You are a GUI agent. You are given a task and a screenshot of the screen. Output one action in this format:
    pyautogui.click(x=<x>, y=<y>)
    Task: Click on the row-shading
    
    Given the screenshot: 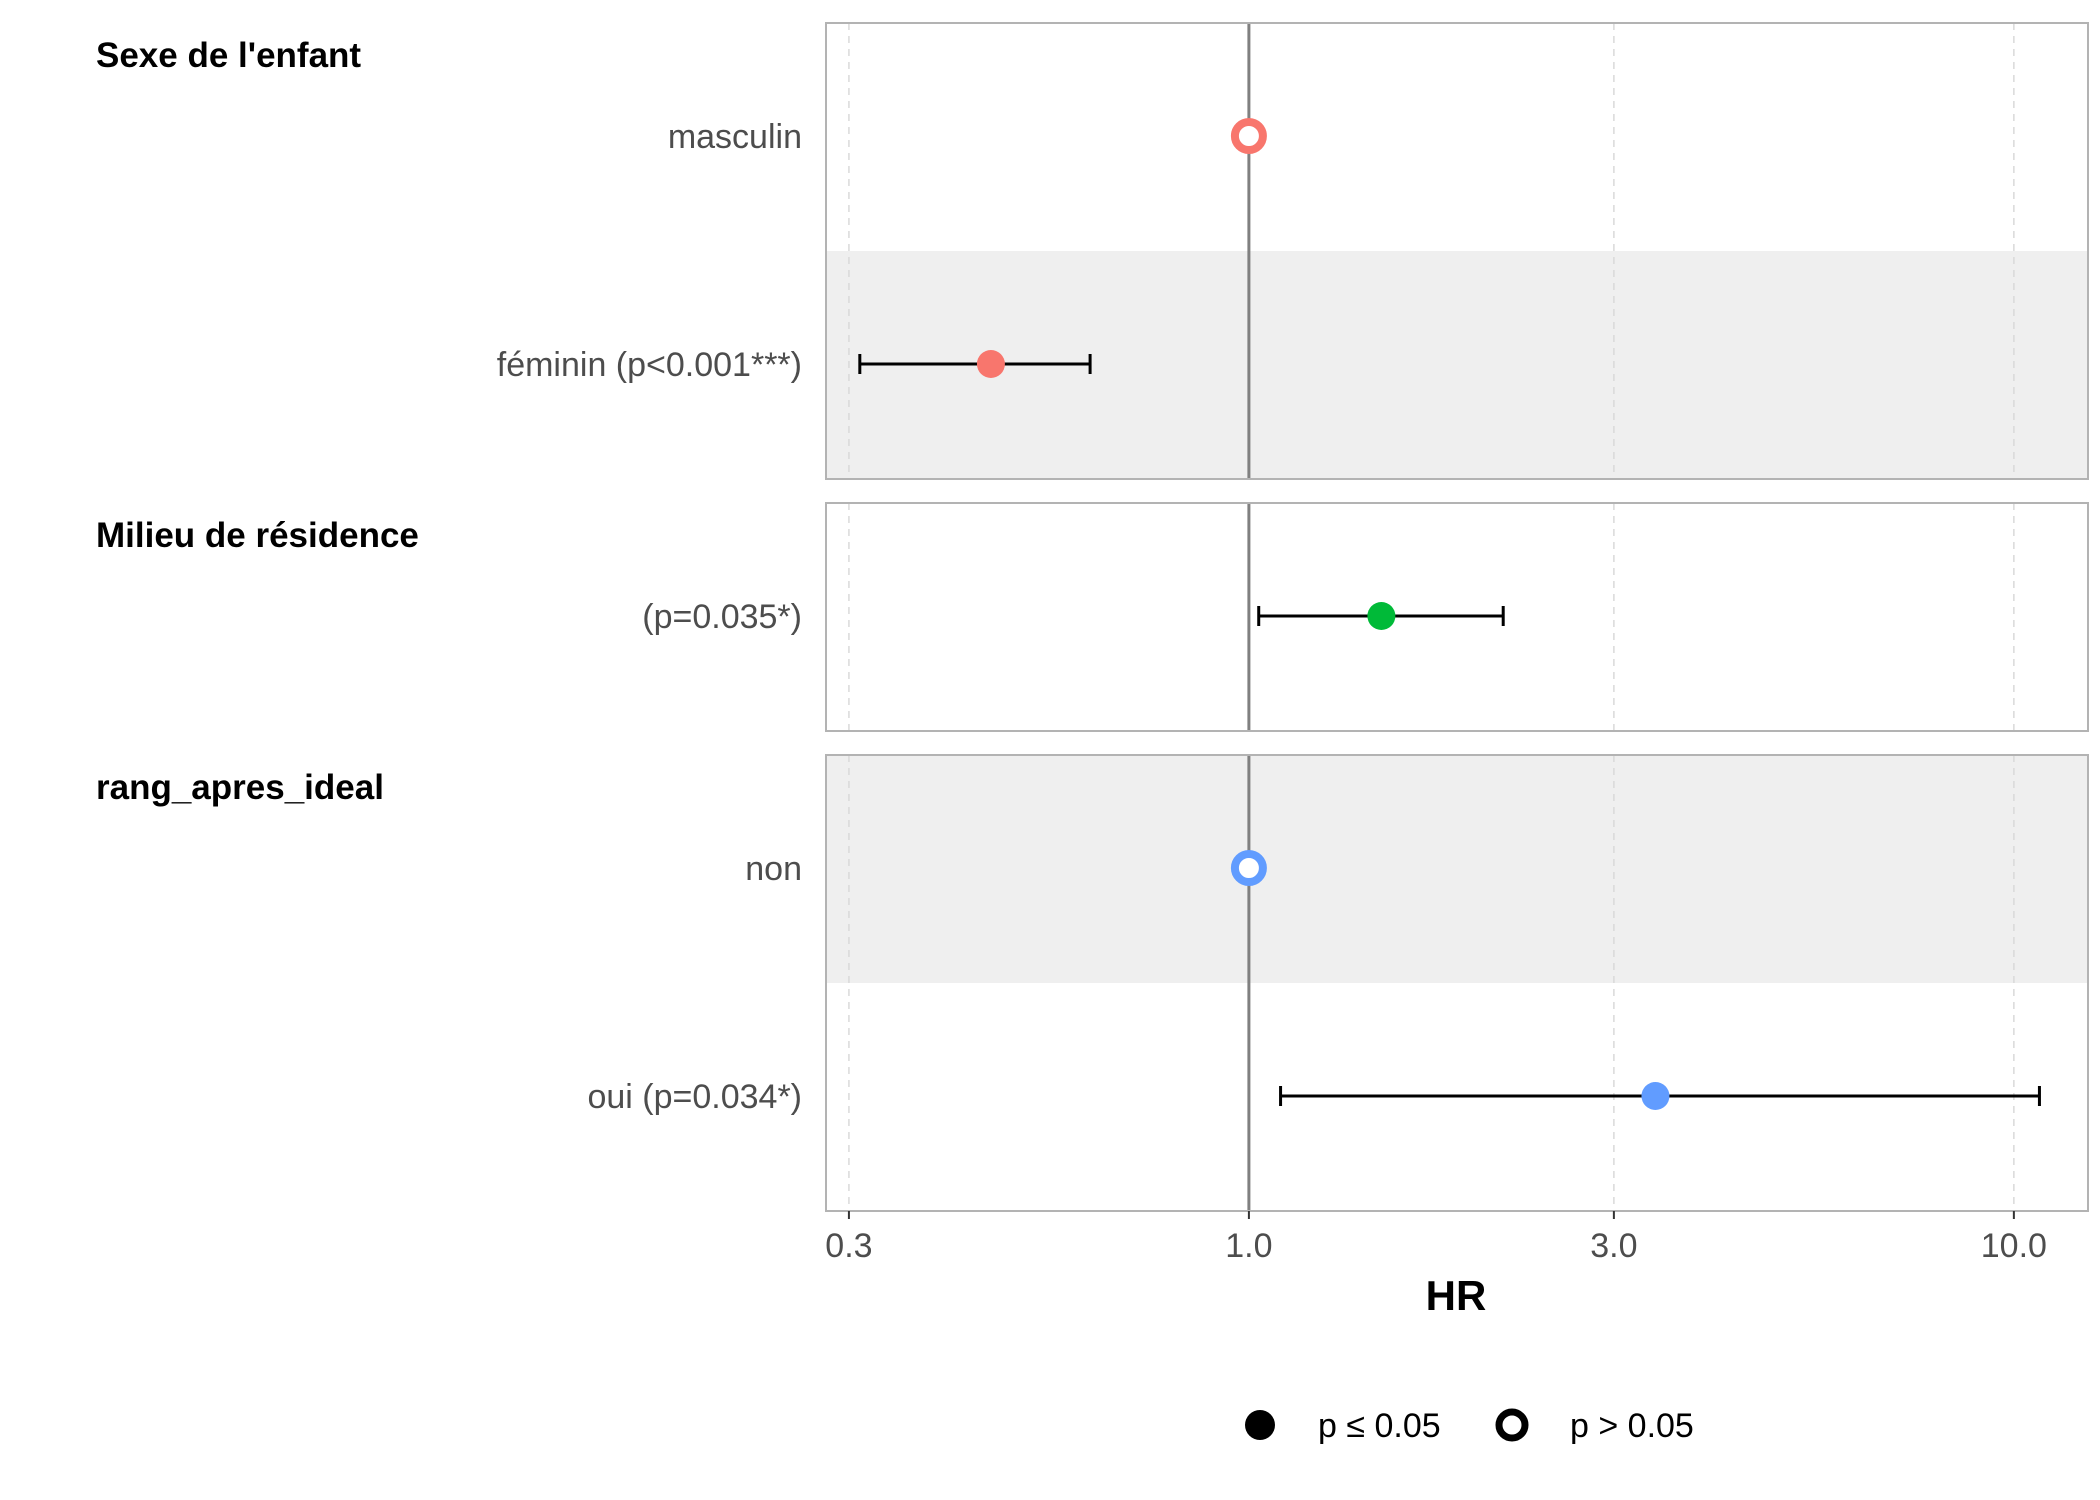 What is the action you would take?
    pyautogui.click(x=1457, y=869)
    